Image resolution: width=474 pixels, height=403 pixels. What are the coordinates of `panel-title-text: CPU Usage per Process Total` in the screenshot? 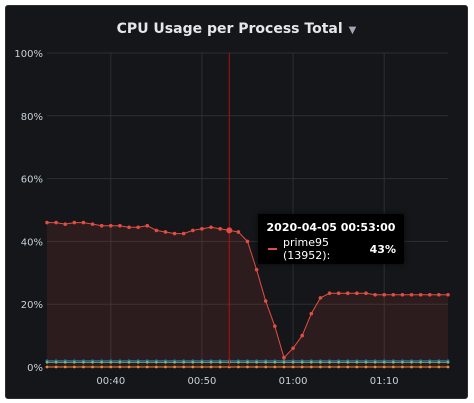 It's located at (229, 29).